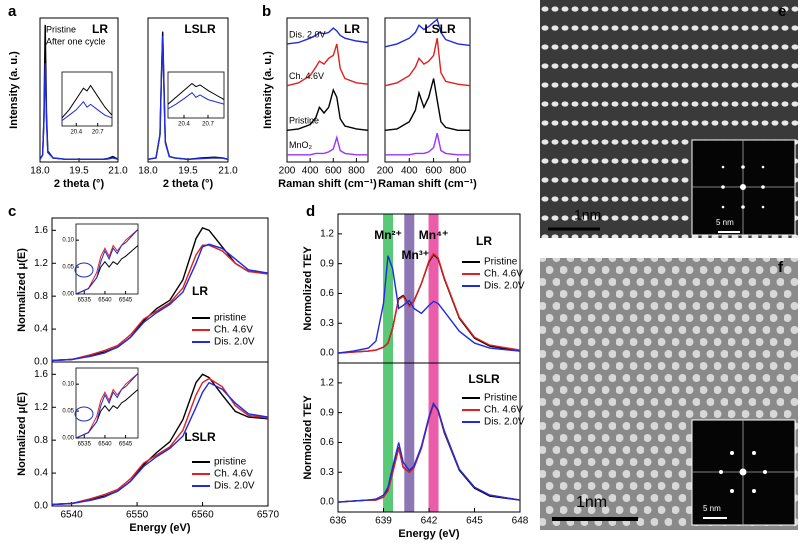 This screenshot has height=544, width=800. I want to click on panel-label: a, so click(12, 11).